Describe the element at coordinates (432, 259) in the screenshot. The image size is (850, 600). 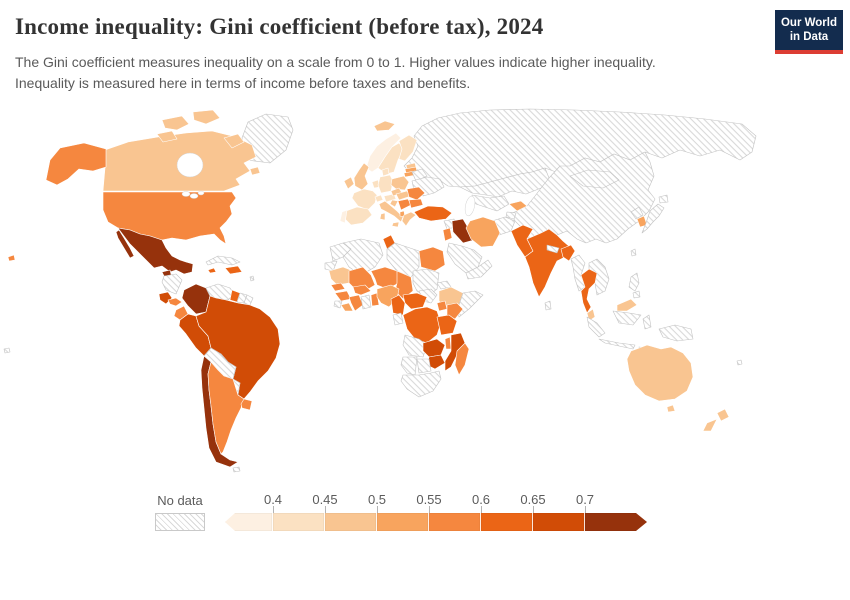
I see `country-egypt` at that location.